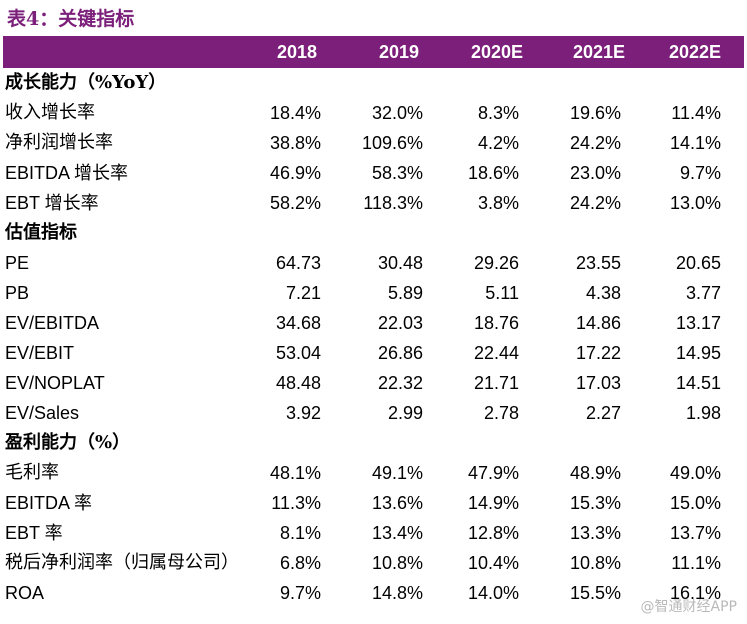  I want to click on row-label: EBITDA 率, so click(49, 503).